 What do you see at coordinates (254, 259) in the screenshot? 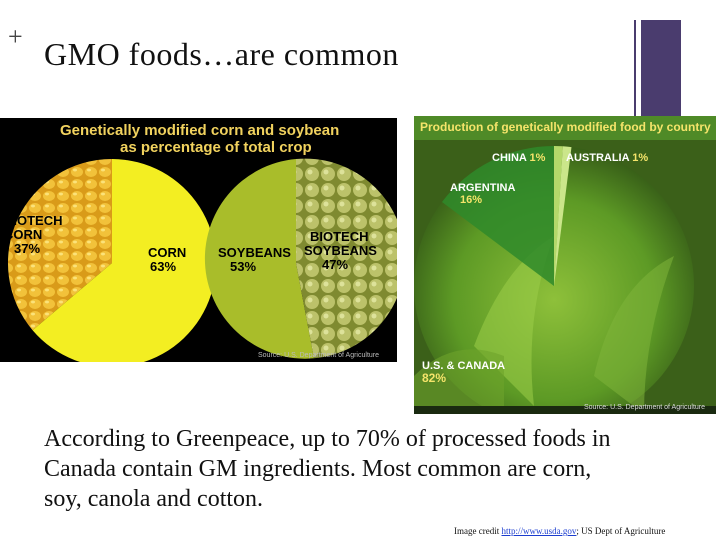
I see `soybeans-label: SOYBEANS 53%` at bounding box center [254, 259].